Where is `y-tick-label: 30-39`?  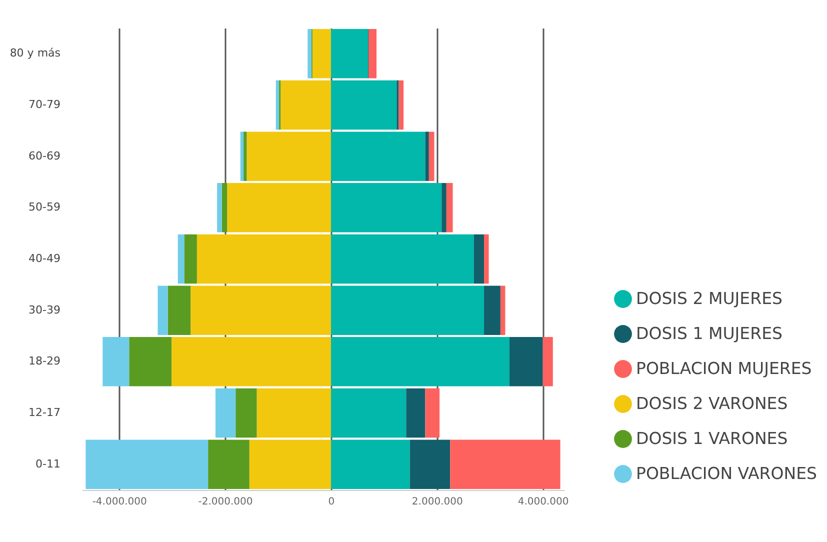 y-tick-label: 30-39 is located at coordinates (44, 309).